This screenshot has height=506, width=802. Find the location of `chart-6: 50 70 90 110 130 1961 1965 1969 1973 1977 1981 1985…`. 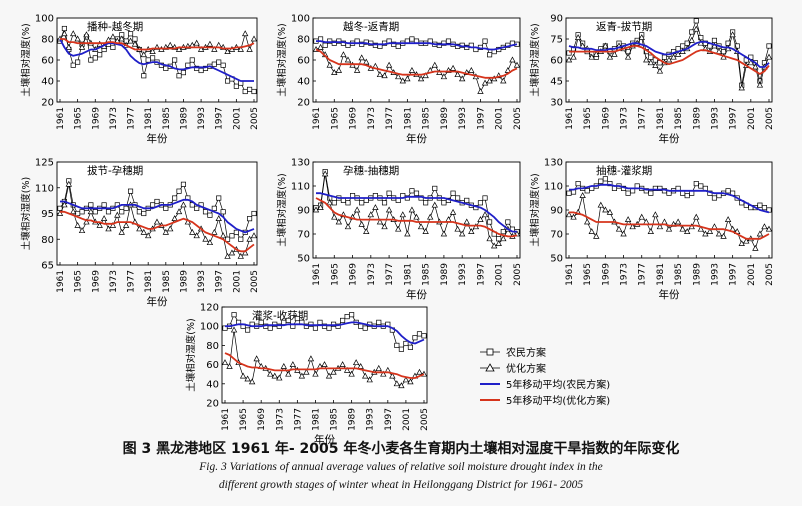

chart-6: 50 70 90 110 130 1961 1965 1969 1973 1977 1981 1985… is located at coordinates (652, 230).